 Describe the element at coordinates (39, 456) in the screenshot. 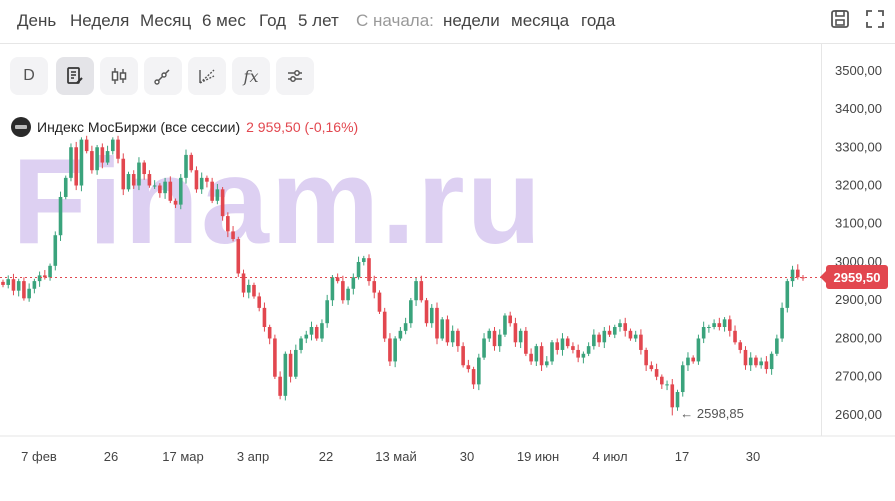

I see `x-tick-label: 7 фев` at that location.